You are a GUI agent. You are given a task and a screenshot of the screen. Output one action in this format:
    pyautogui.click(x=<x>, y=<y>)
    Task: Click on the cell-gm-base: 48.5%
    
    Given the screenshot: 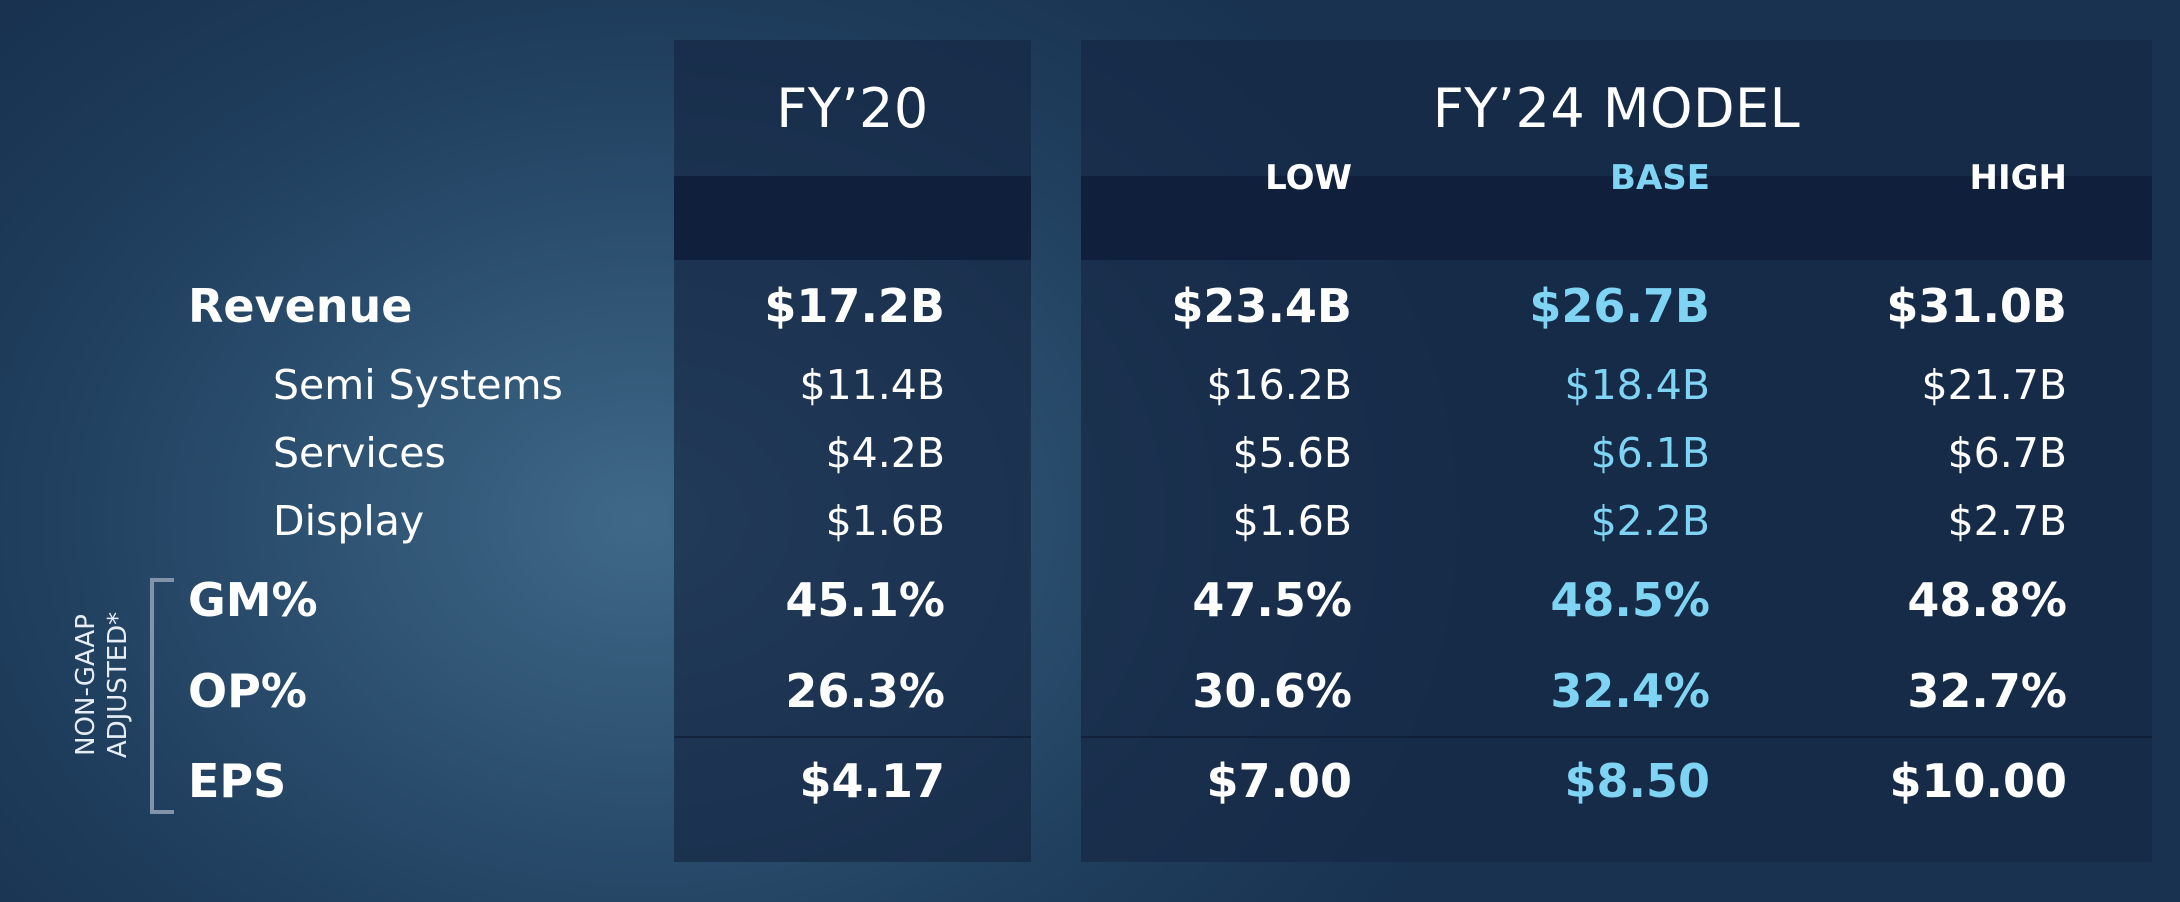 What is the action you would take?
    pyautogui.click(x=1630, y=600)
    